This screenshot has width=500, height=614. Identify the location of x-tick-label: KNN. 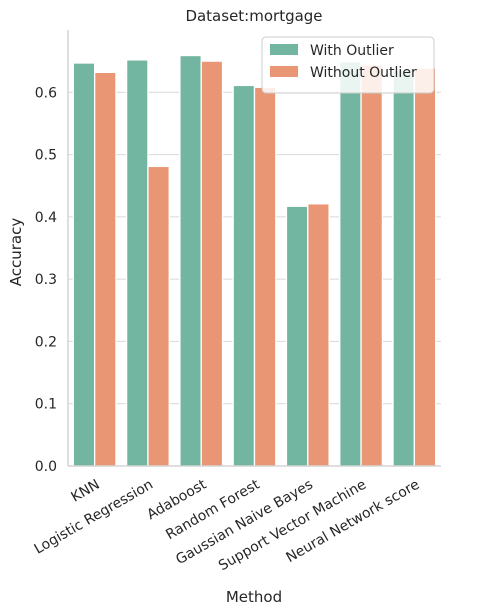
(86, 491).